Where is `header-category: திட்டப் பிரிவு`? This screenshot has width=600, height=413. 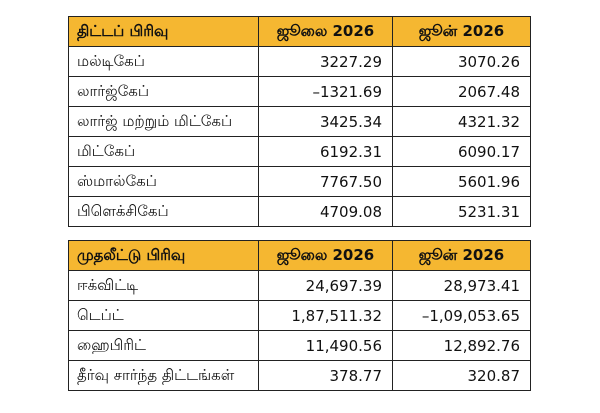
header-category: திட்டப் பிரிவு is located at coordinates (163, 31).